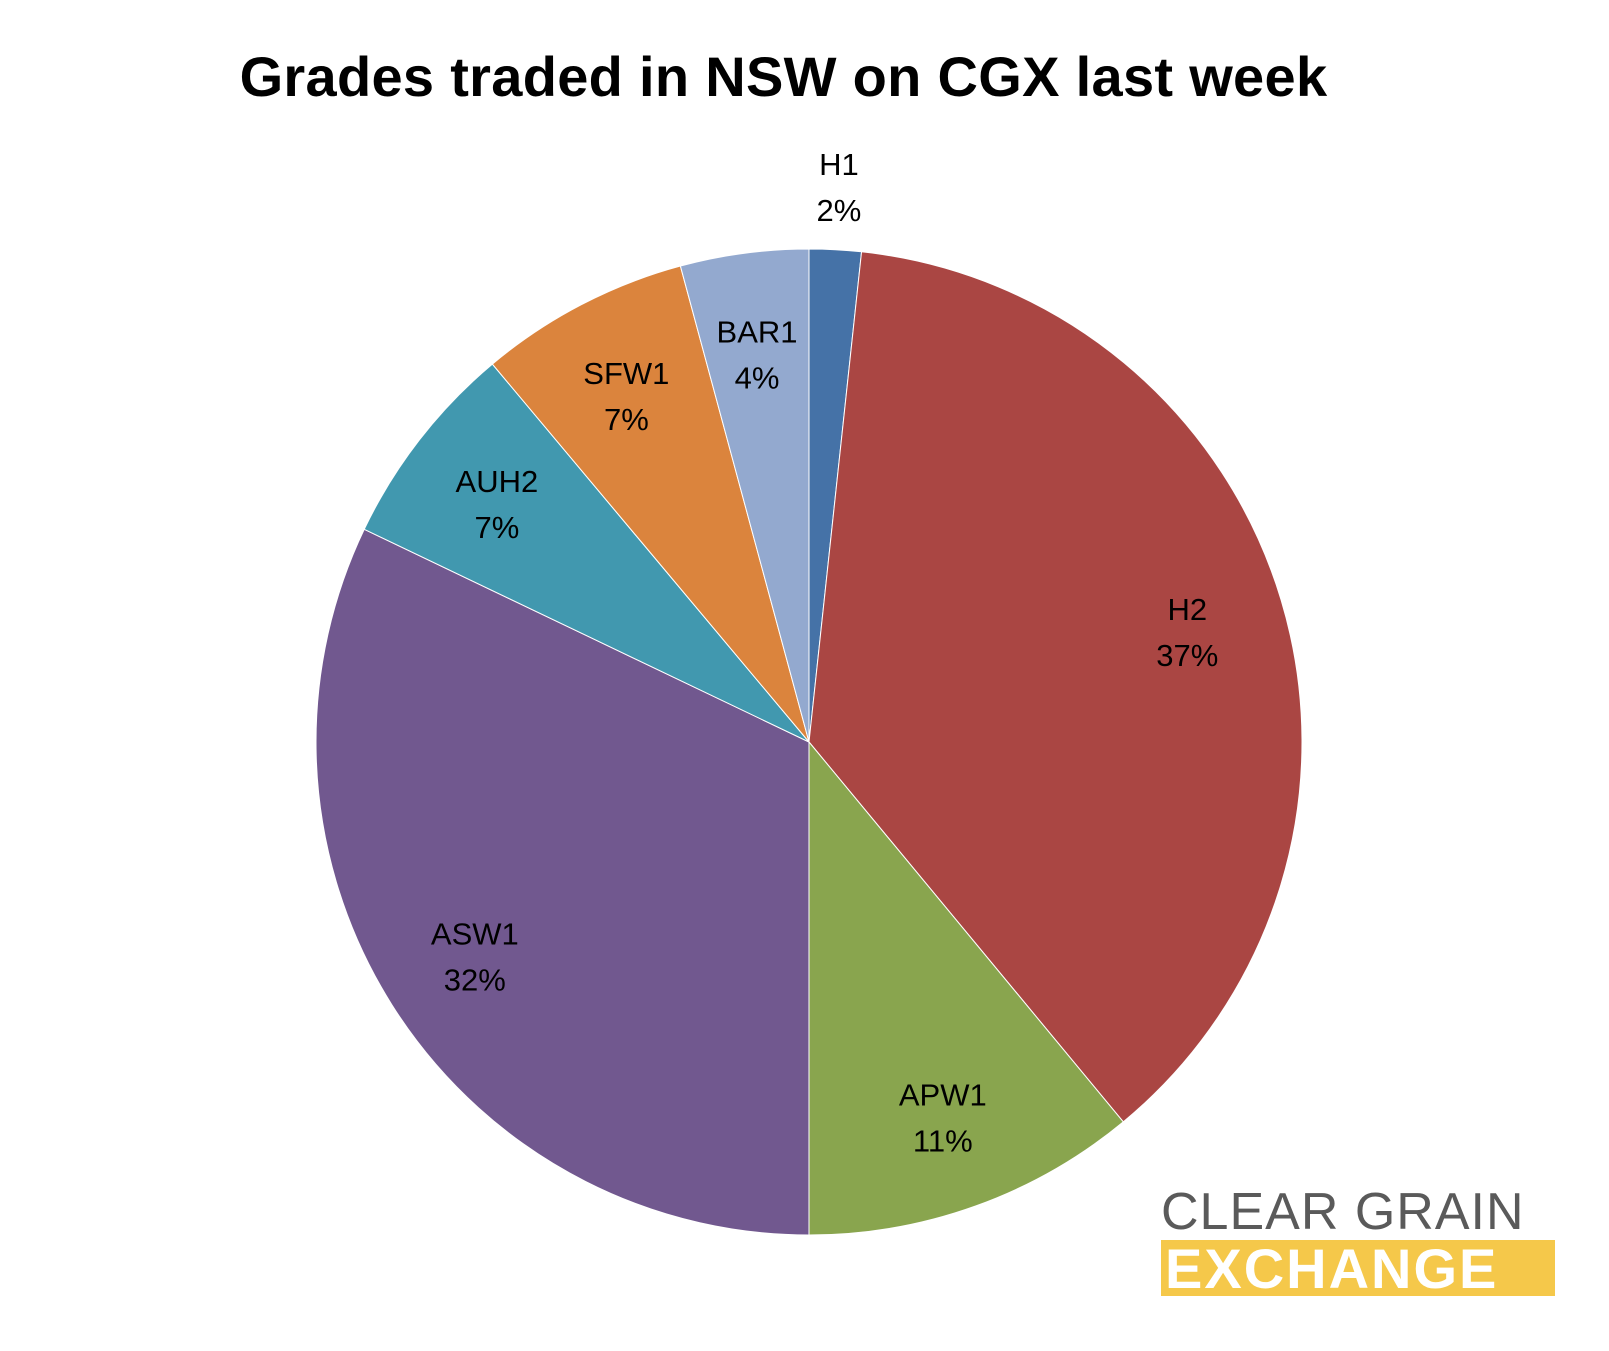 The width and height of the screenshot is (1609, 1351). What do you see at coordinates (1343, 1212) in the screenshot?
I see `logo-text-line1: CLEAR GRAIN` at bounding box center [1343, 1212].